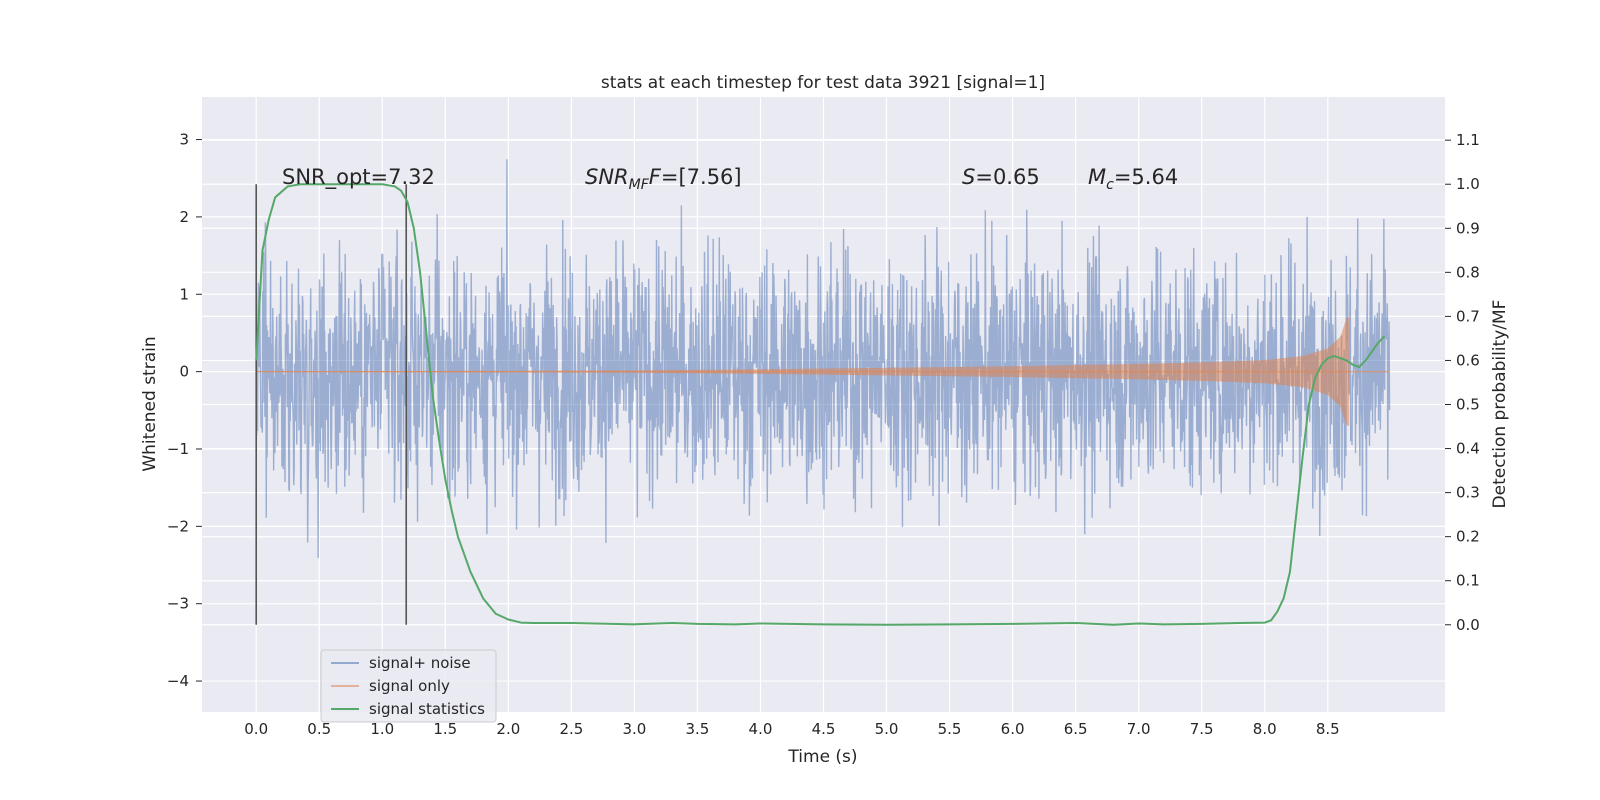 This screenshot has height=800, width=1600. I want to click on y-axis-ticks: 3 2 1 0 −1 −2 −3 −4, so click(184, 410).